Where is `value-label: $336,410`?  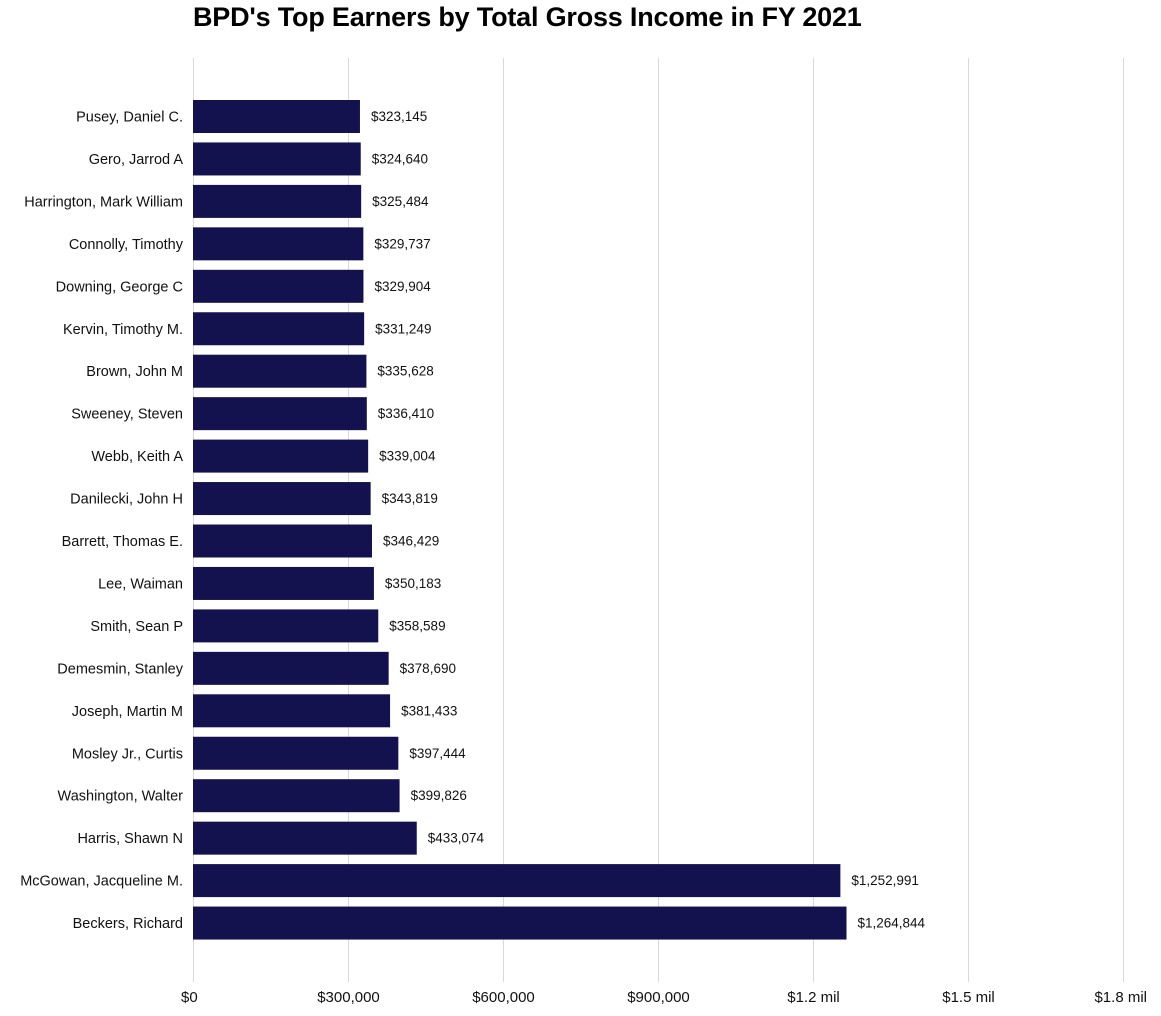
value-label: $336,410 is located at coordinates (406, 413).